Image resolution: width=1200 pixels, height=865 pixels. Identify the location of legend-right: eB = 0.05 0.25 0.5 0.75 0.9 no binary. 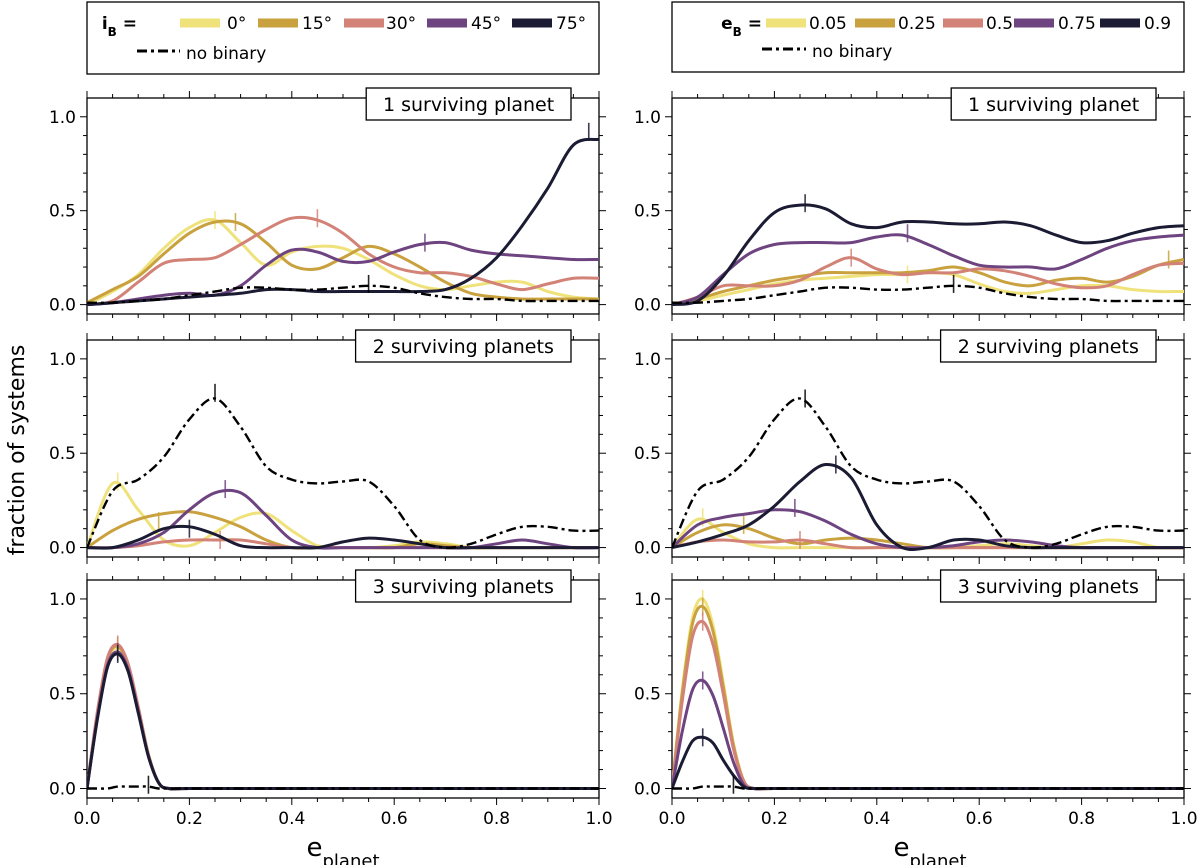
(928, 37).